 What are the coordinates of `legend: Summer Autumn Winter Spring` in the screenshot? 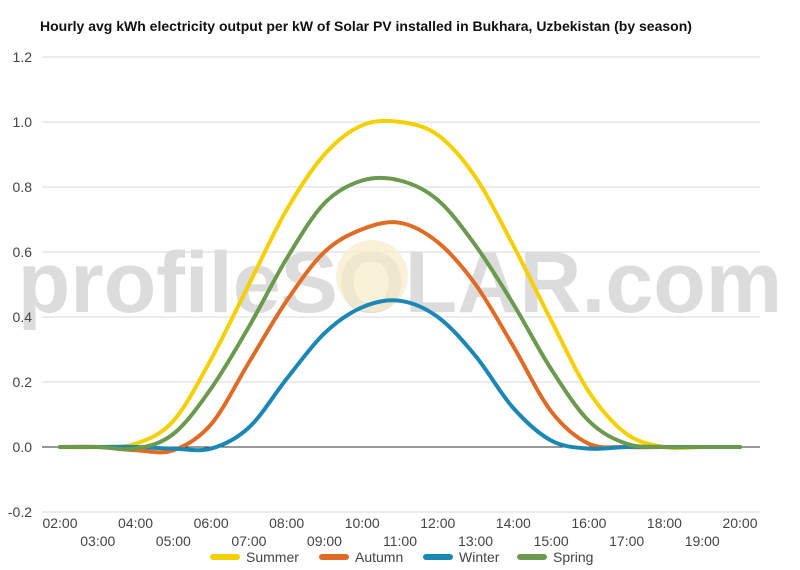 It's located at (400, 559).